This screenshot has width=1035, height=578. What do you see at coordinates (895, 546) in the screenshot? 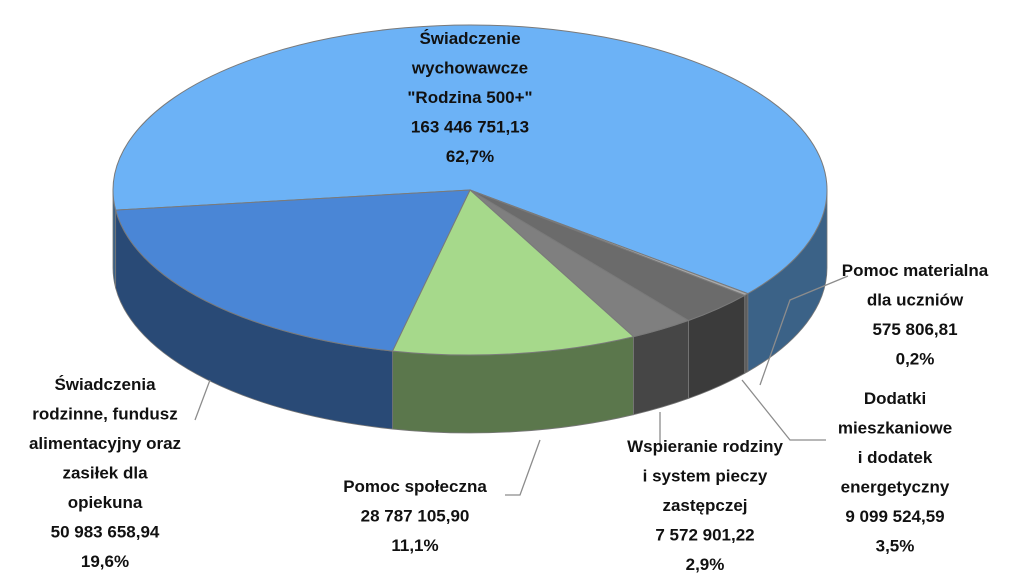
I see `percent-label: 3,5%` at bounding box center [895, 546].